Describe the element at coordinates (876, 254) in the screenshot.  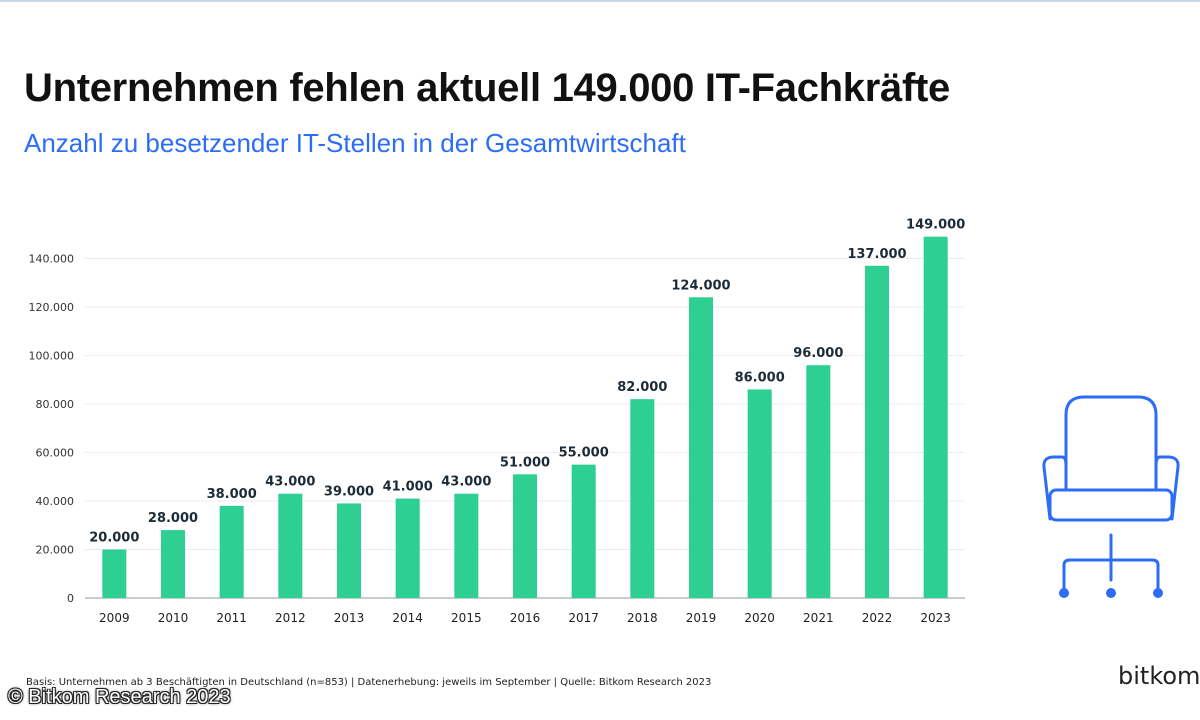
I see `data-label: 137.000` at that location.